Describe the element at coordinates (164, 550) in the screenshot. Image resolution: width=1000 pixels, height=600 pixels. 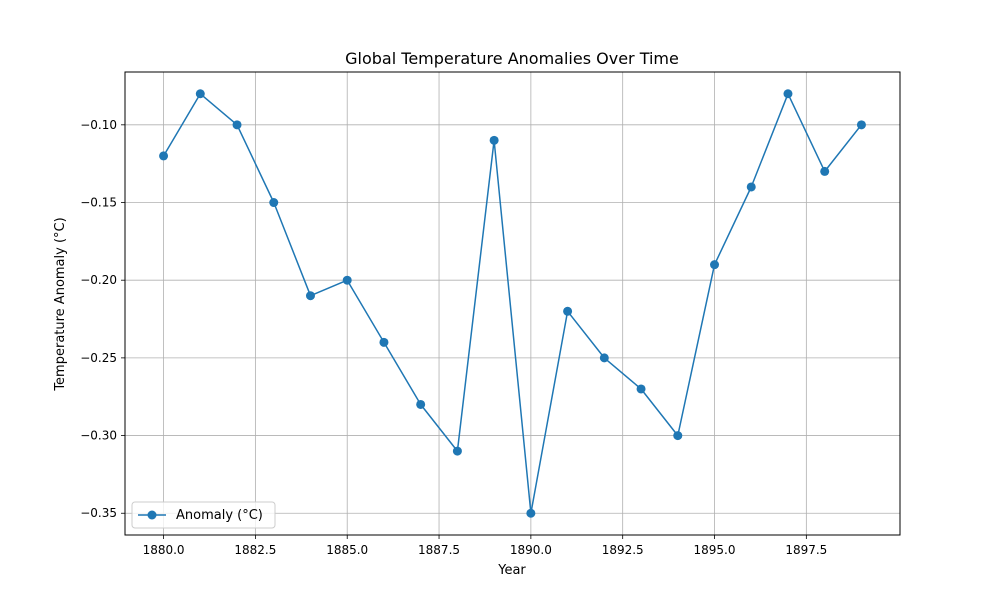
I see `x-tick-label: 1880.0` at that location.